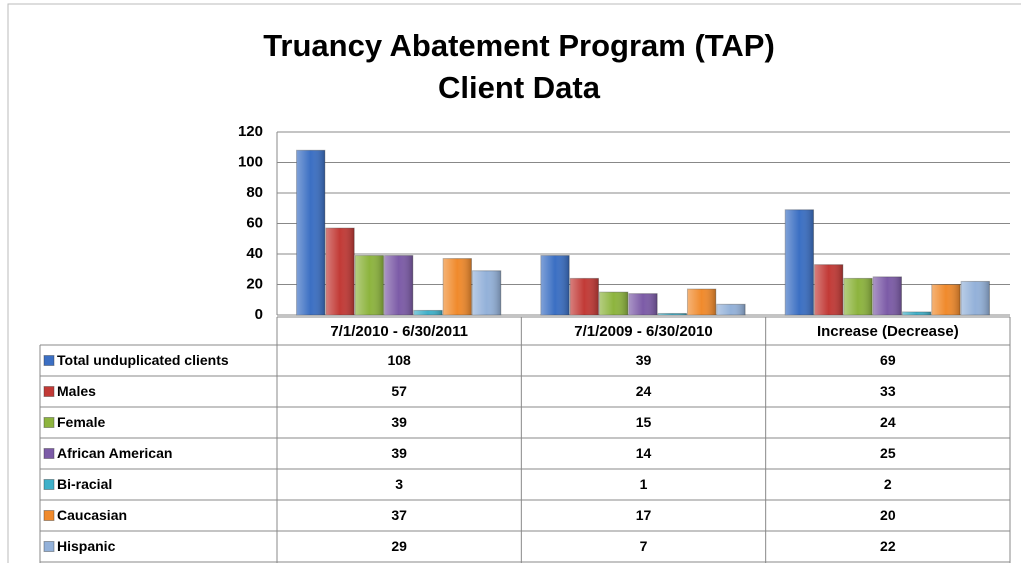 The image size is (1021, 563). Describe the element at coordinates (259, 314) in the screenshot. I see `y-tick-label: 0` at that location.